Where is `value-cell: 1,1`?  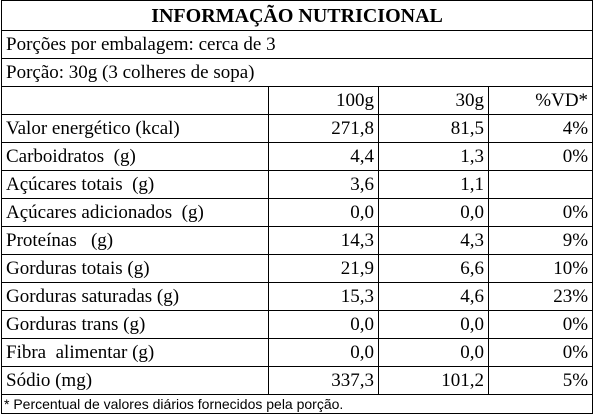 value-cell: 1,1 is located at coordinates (433, 184).